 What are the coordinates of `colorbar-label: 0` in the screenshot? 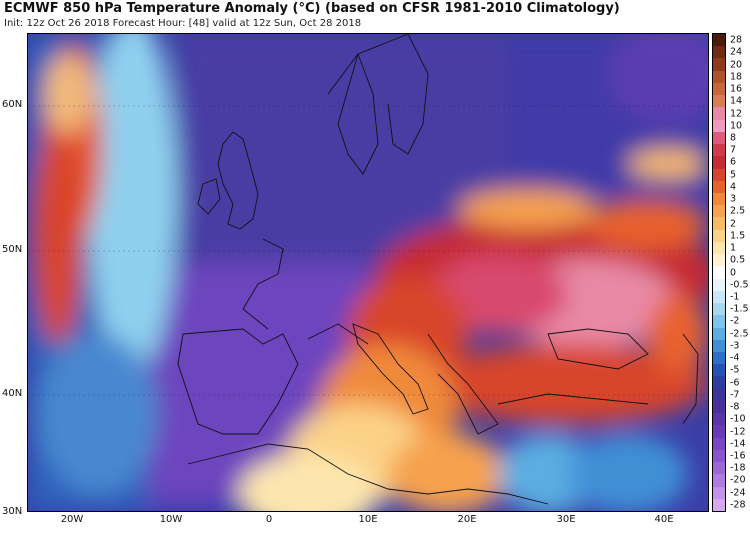 It's located at (733, 272).